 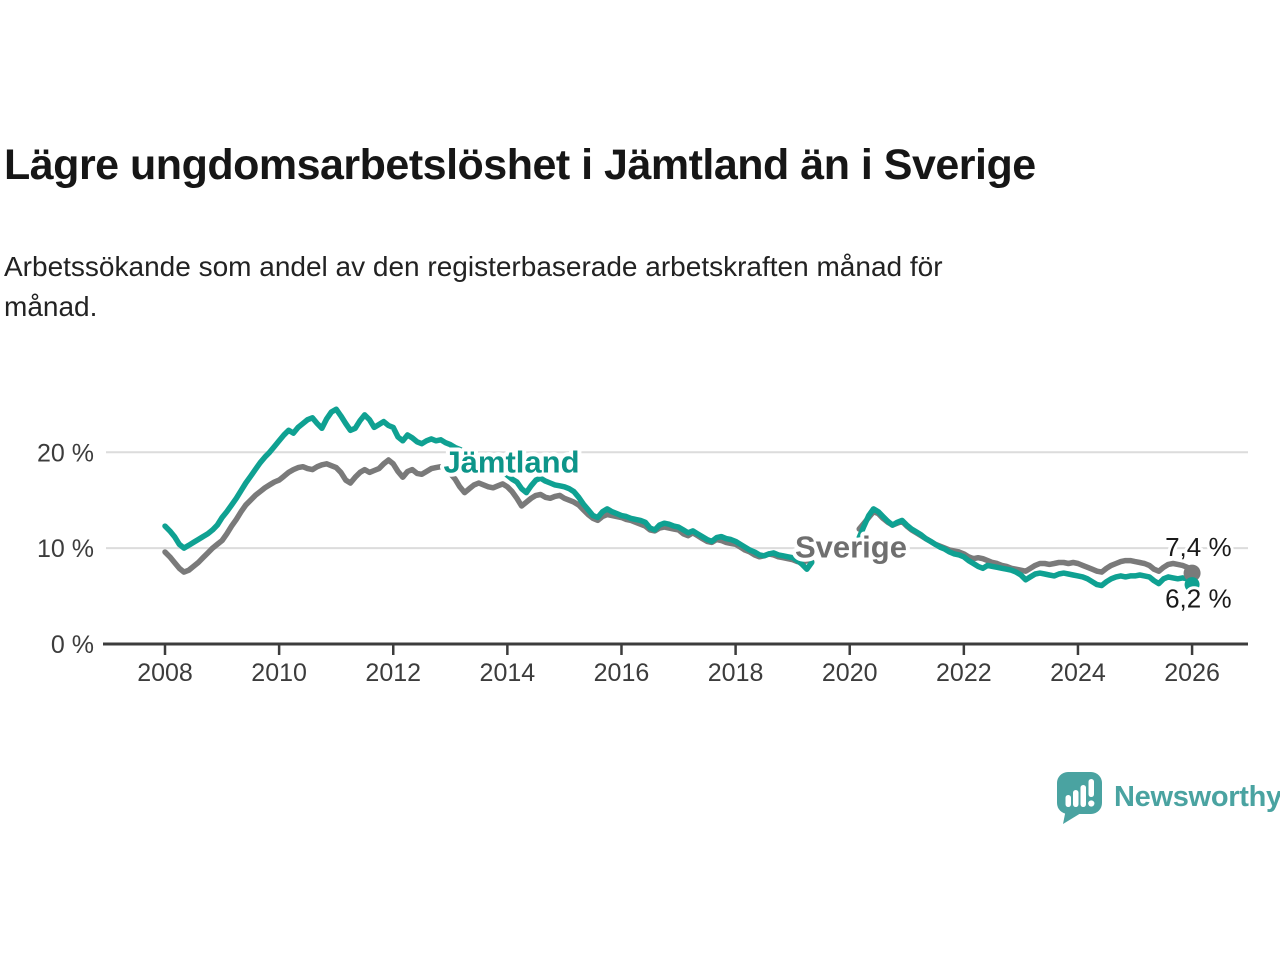 What do you see at coordinates (65, 453) in the screenshot?
I see `y-tick-label-20: 20 %` at bounding box center [65, 453].